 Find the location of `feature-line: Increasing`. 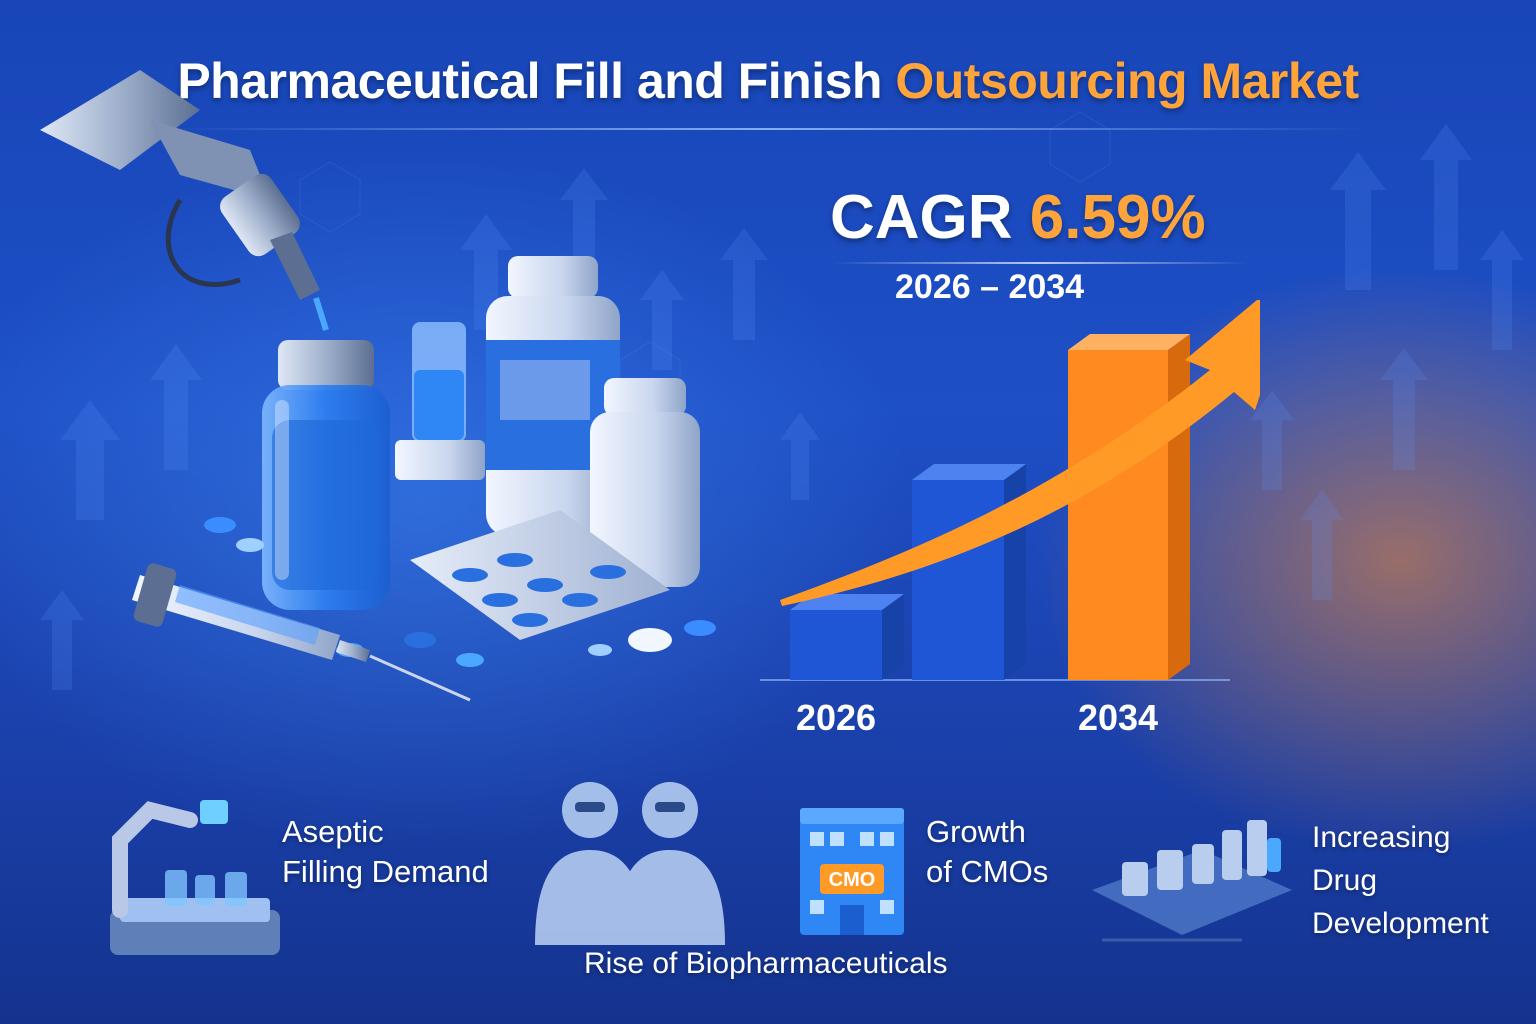

feature-line: Increasing is located at coordinates (1381, 837).